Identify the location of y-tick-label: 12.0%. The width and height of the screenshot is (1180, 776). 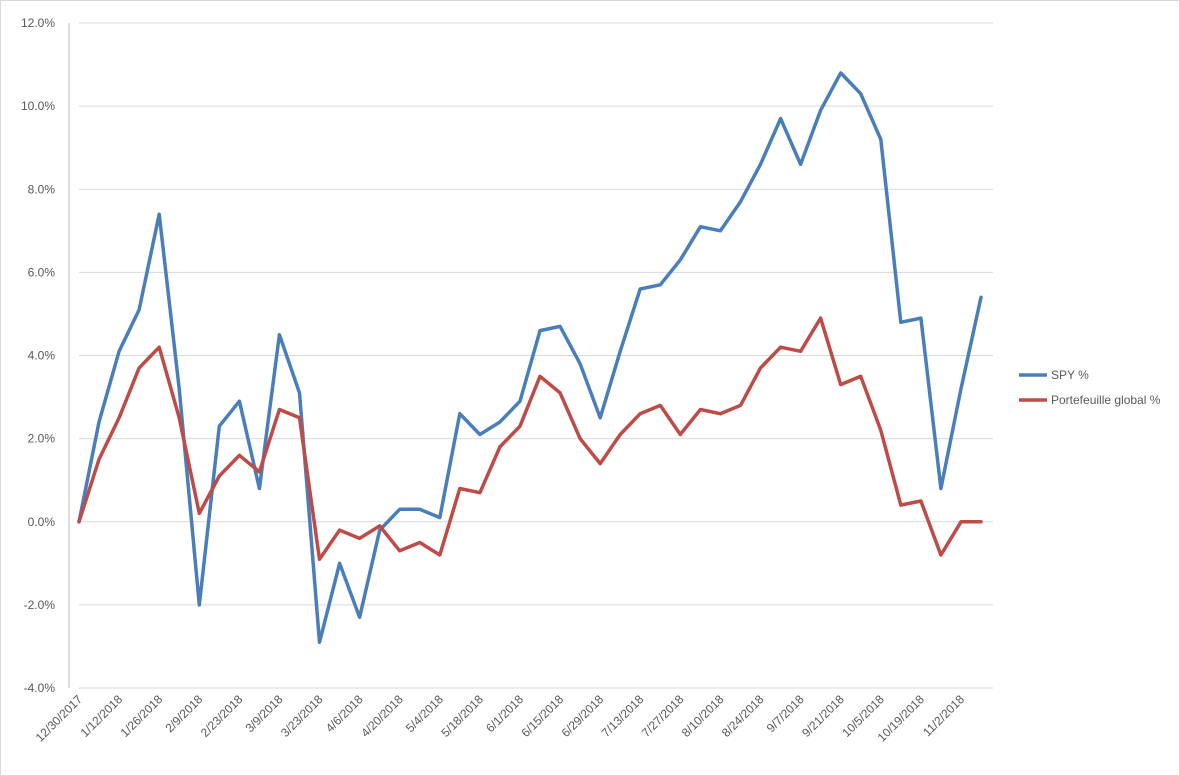
(38, 23).